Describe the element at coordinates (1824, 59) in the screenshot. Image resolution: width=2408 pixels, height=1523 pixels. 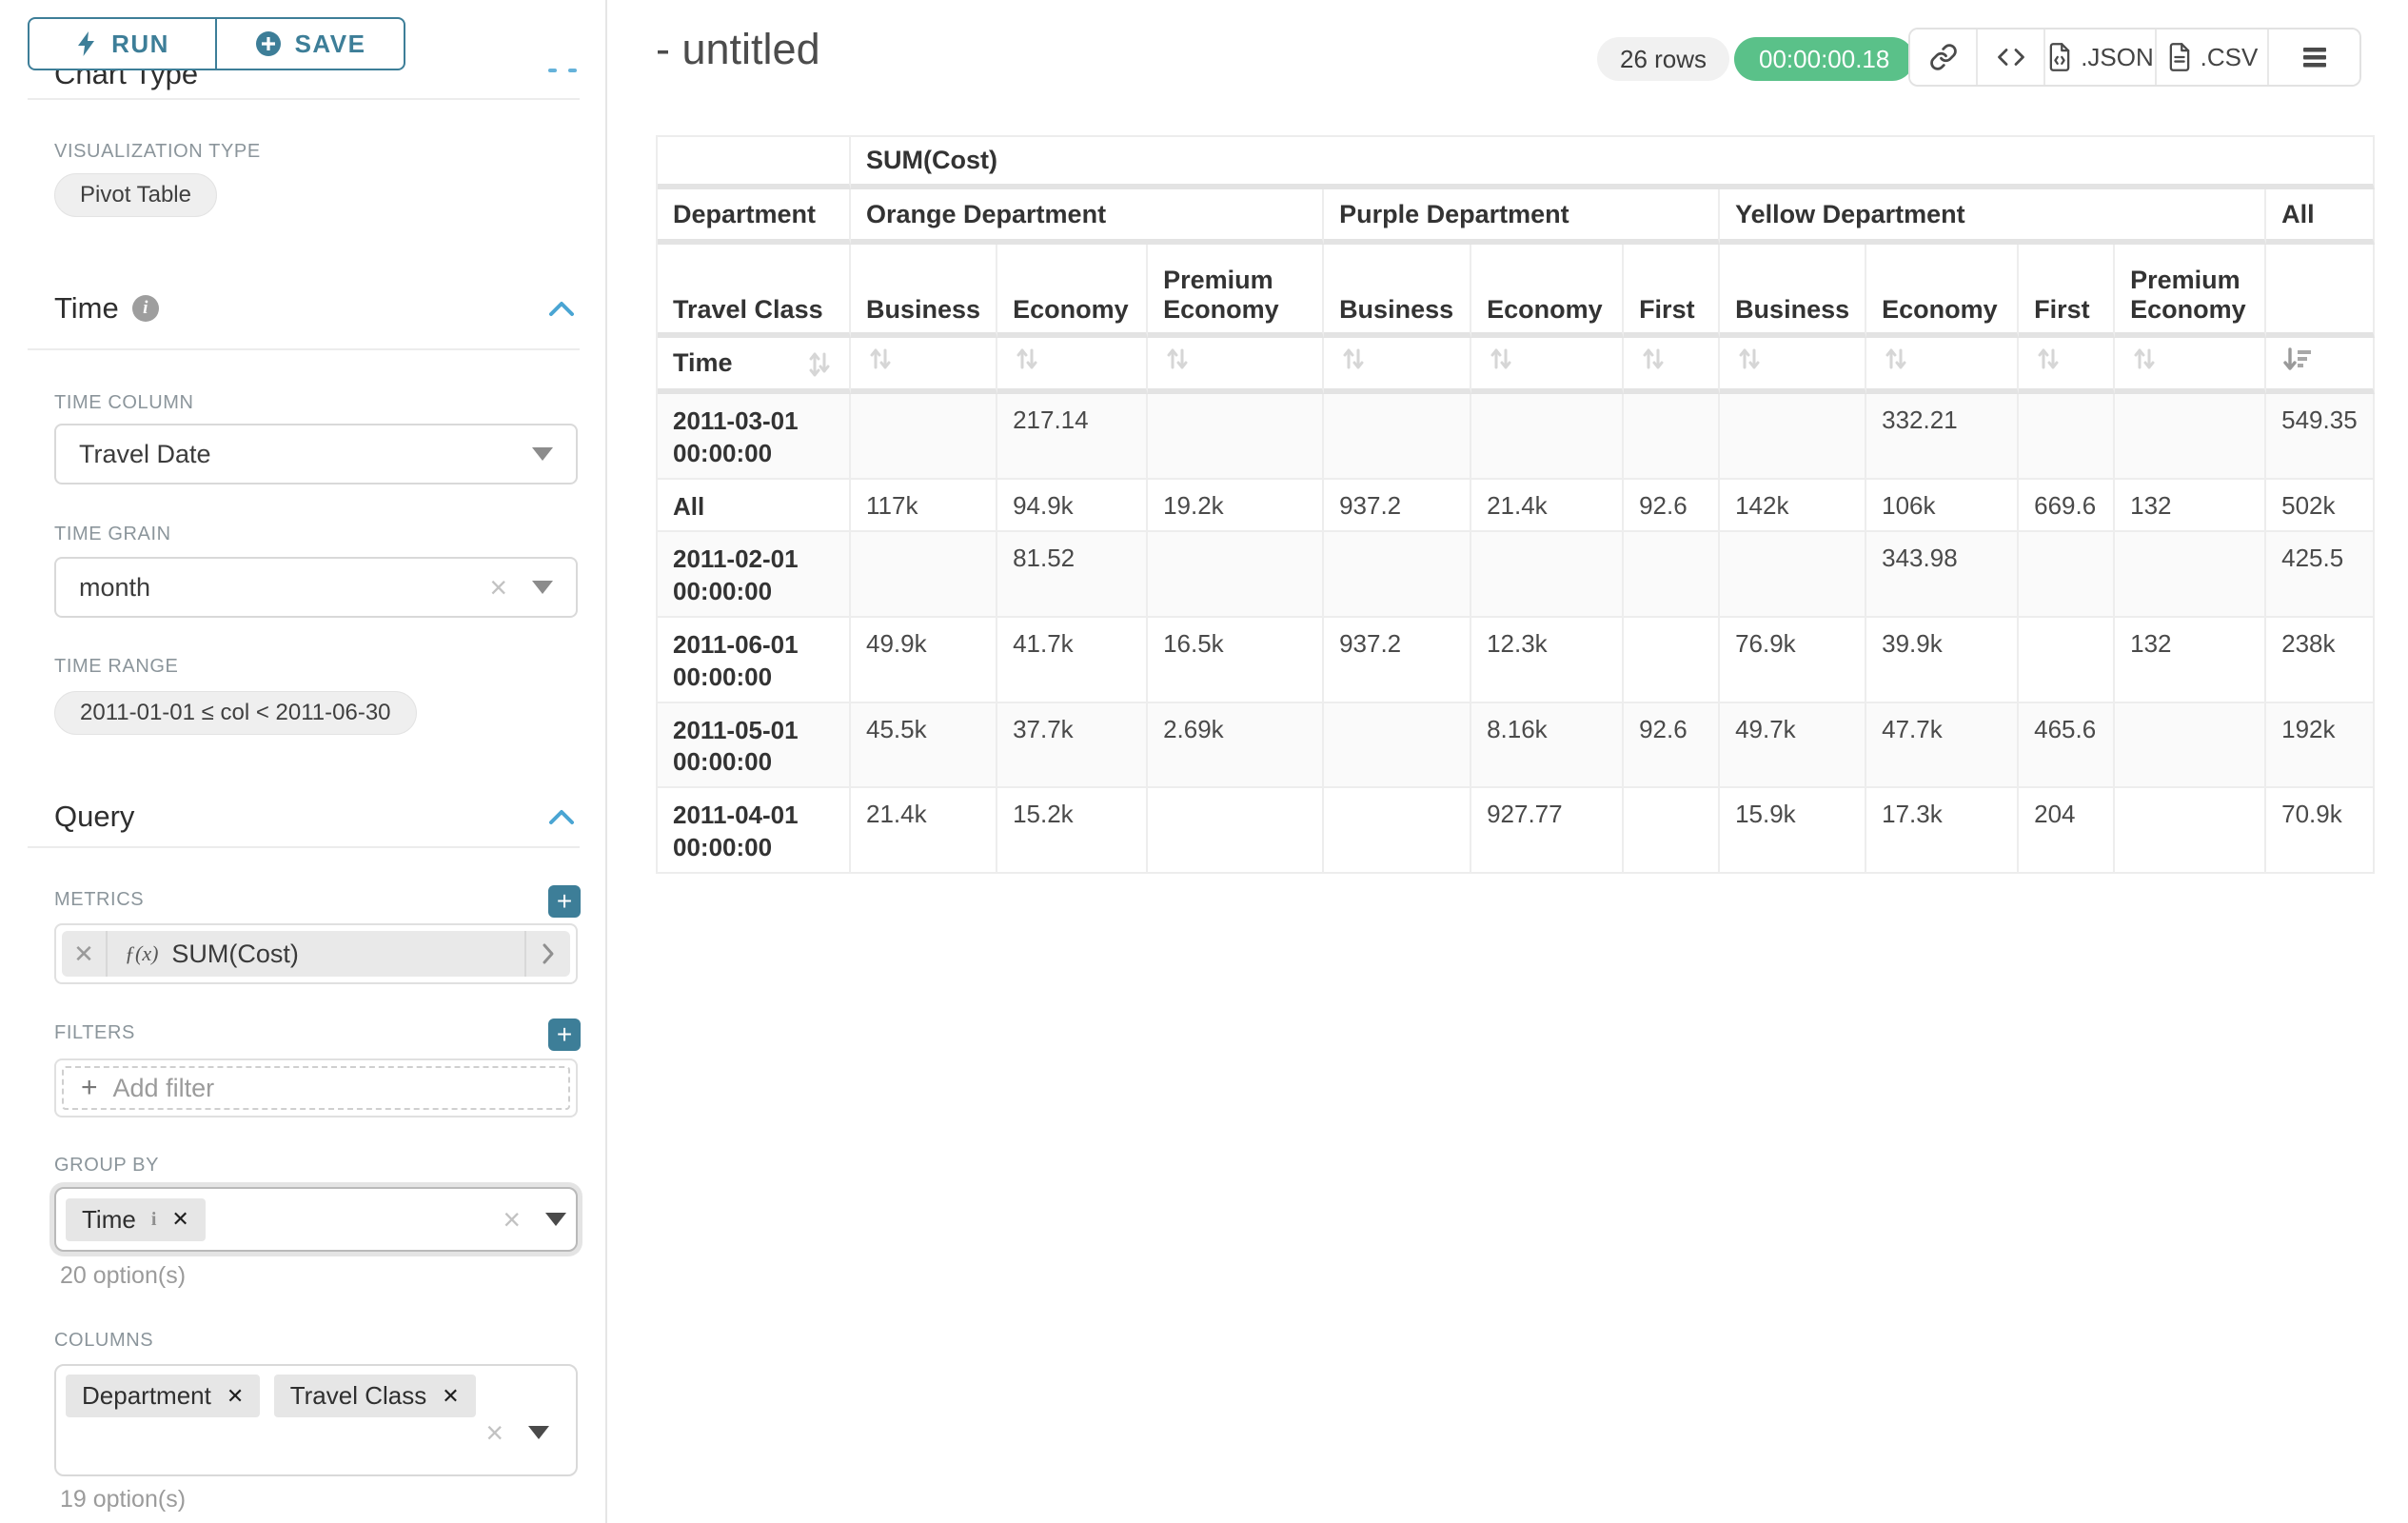
I see `query-timer-badge: 00:00:00.18` at that location.